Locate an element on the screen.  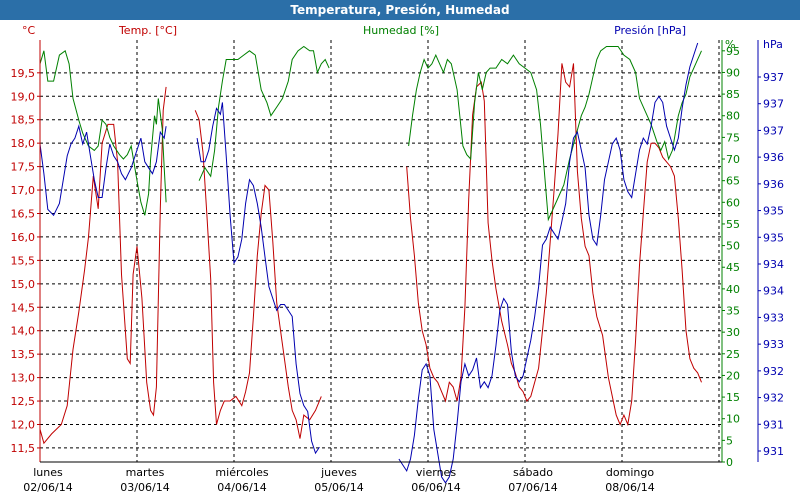
x-day-label: jueves is located at coordinates (338, 472).